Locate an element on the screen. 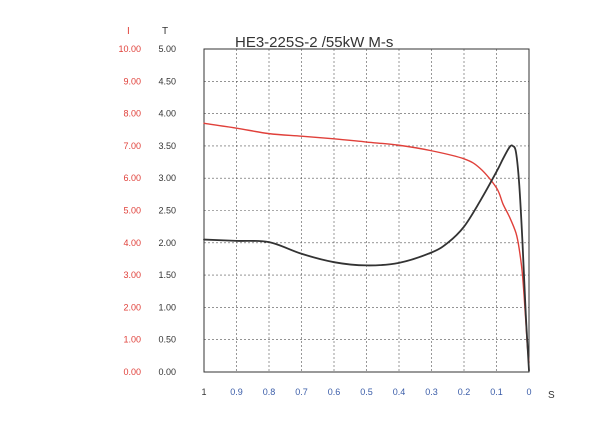  y-tick-label-I: 3.00 is located at coordinates (132, 275).